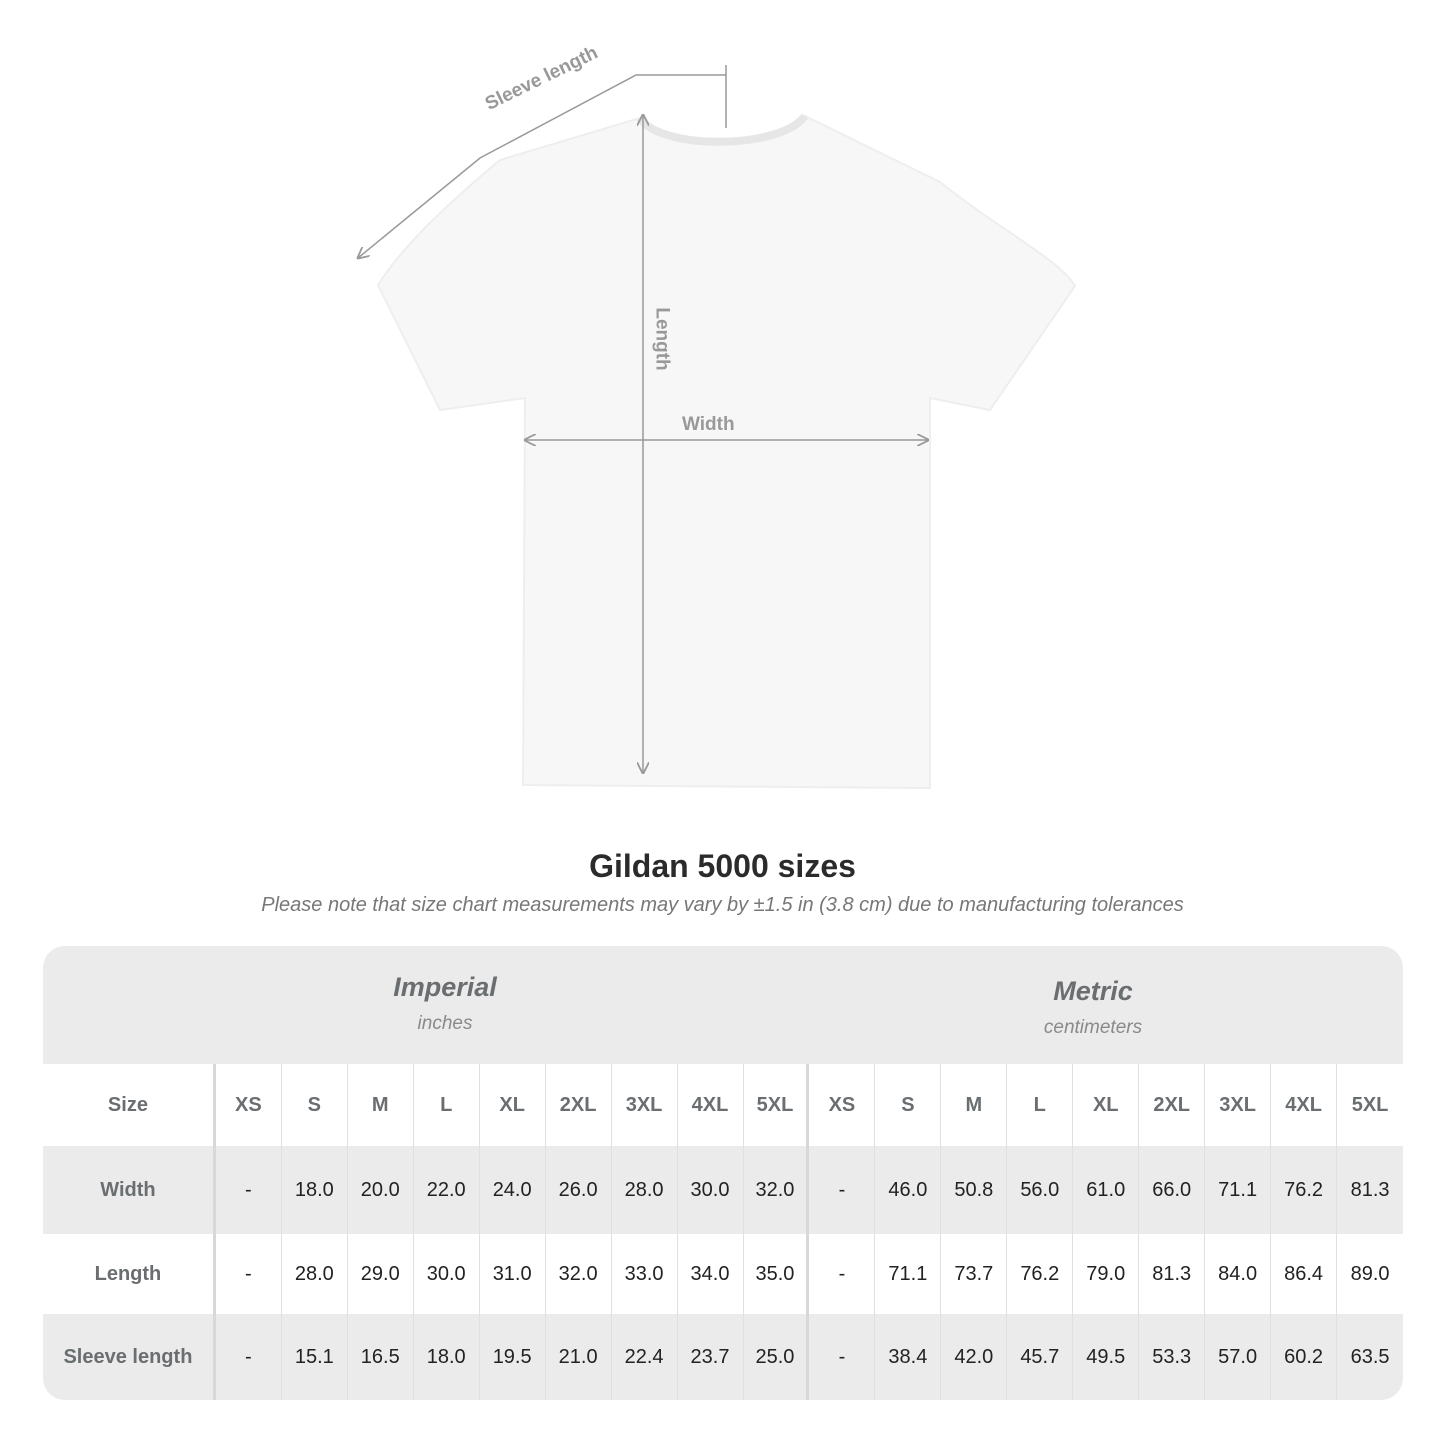  I want to click on metric-size-4xl: 4XL, so click(1304, 1105).